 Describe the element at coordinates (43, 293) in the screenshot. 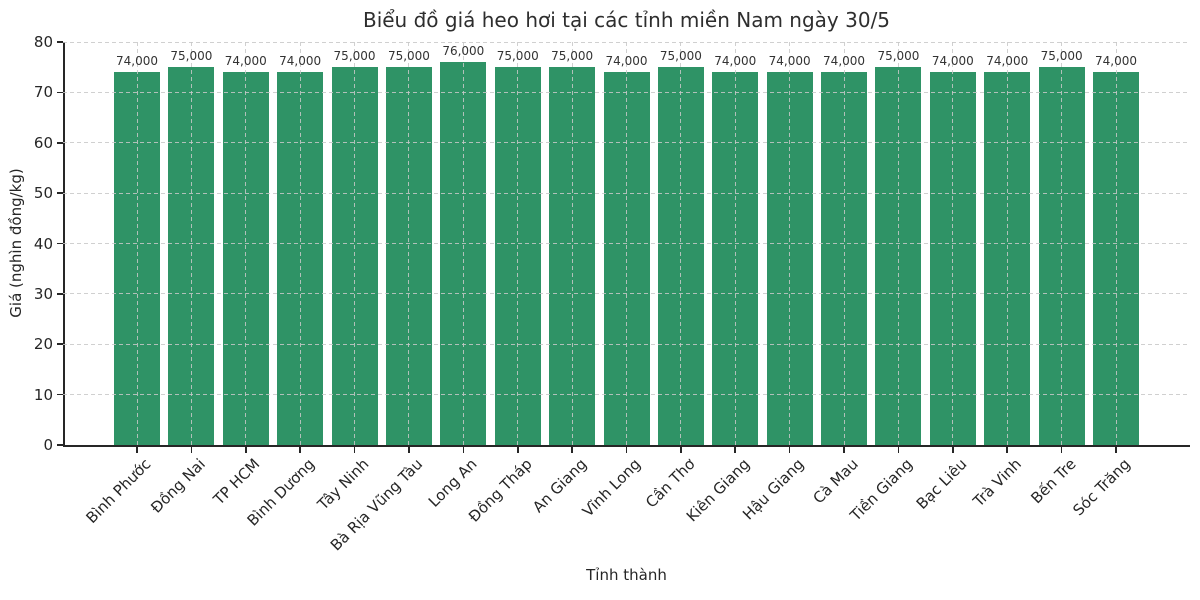

I see `y-tick-label: 30` at that location.